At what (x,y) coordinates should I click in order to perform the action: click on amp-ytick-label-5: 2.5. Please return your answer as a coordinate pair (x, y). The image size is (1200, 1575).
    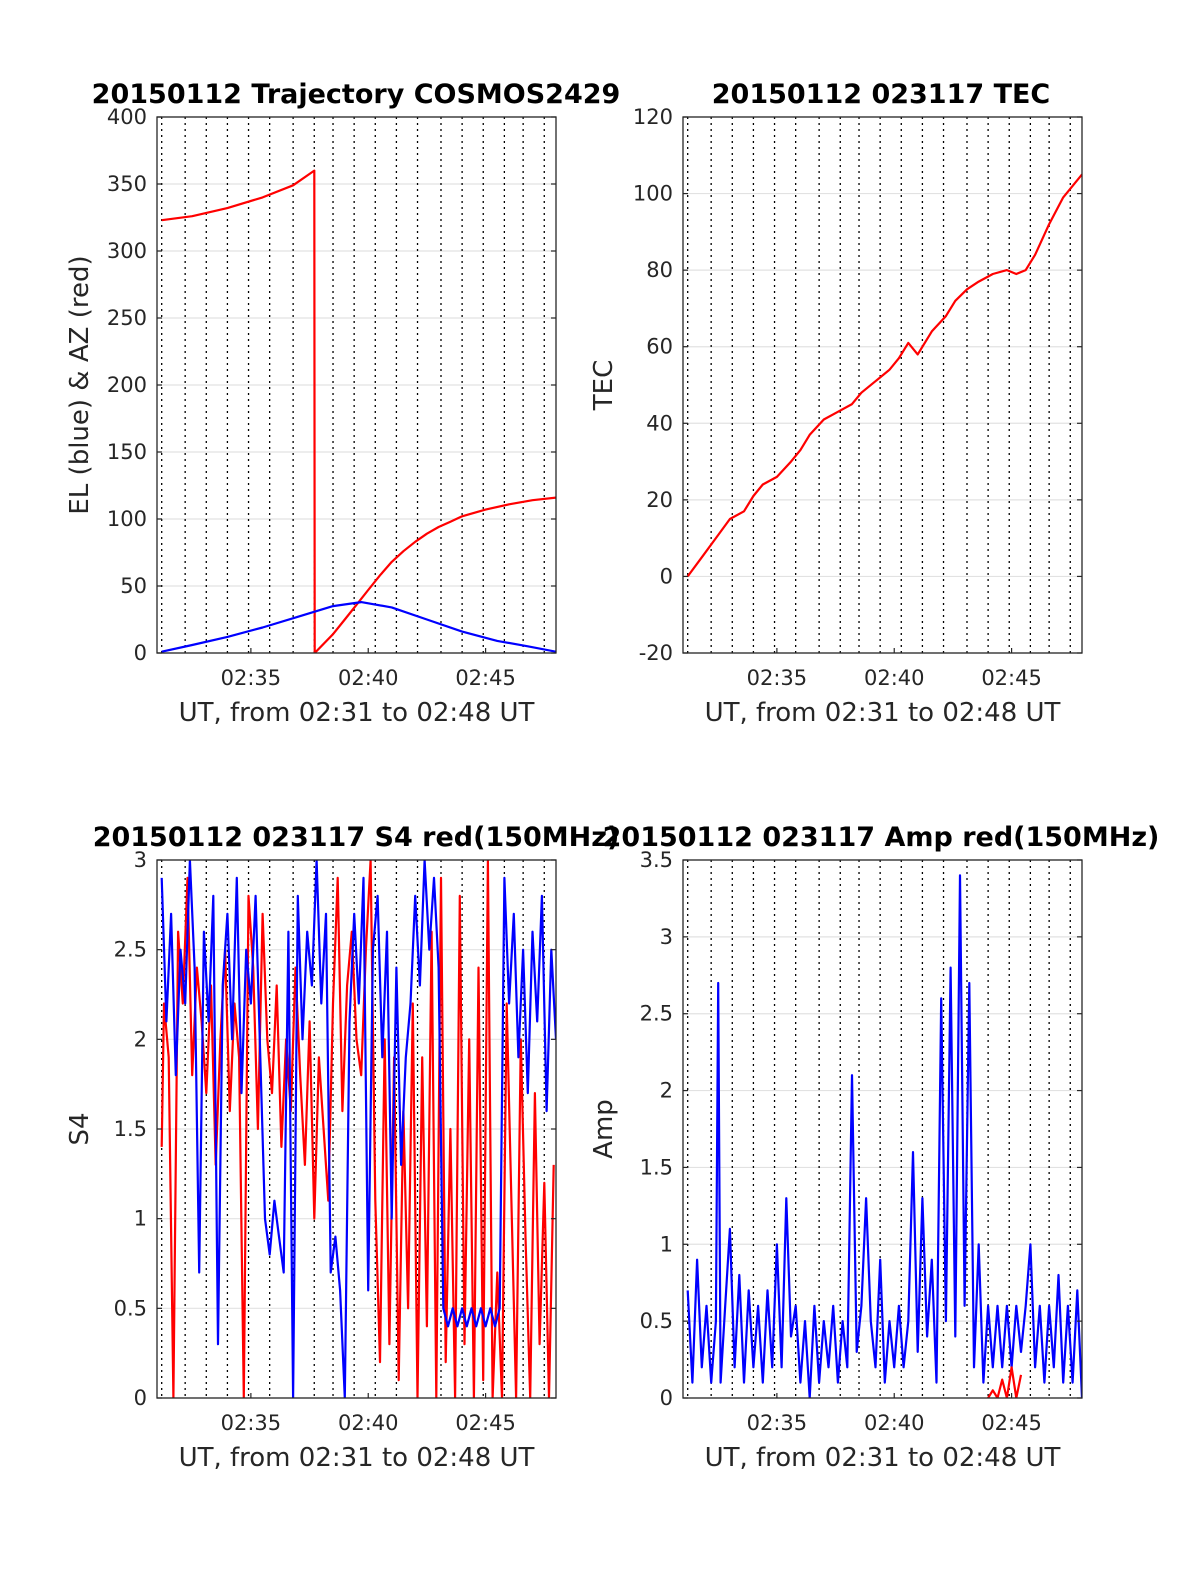
    Looking at the image, I should click on (656, 1014).